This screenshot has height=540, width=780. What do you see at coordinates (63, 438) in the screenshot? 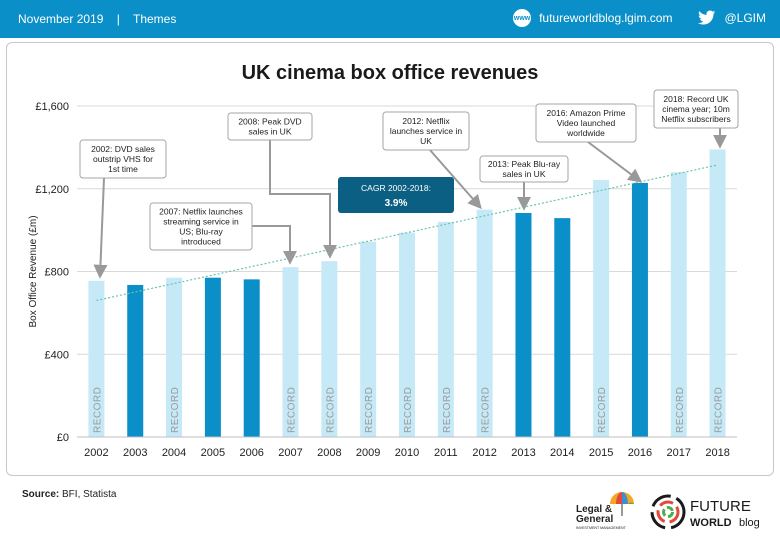
I see `y-tick-label: £0` at bounding box center [63, 438].